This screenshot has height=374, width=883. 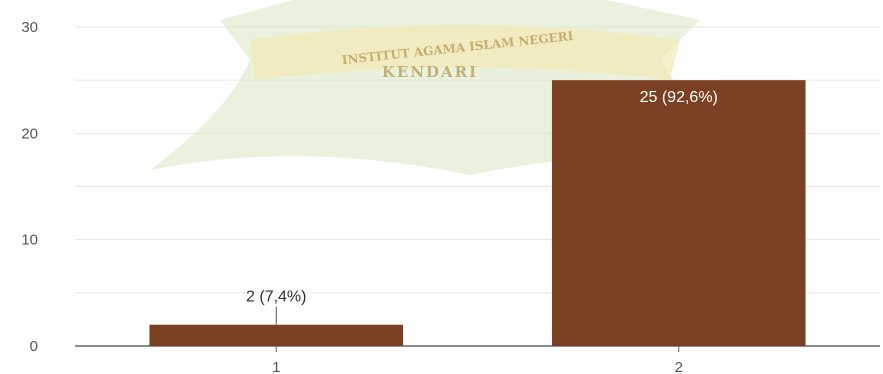 What do you see at coordinates (276, 297) in the screenshot?
I see `data-label: 2 (7,4%)` at bounding box center [276, 297].